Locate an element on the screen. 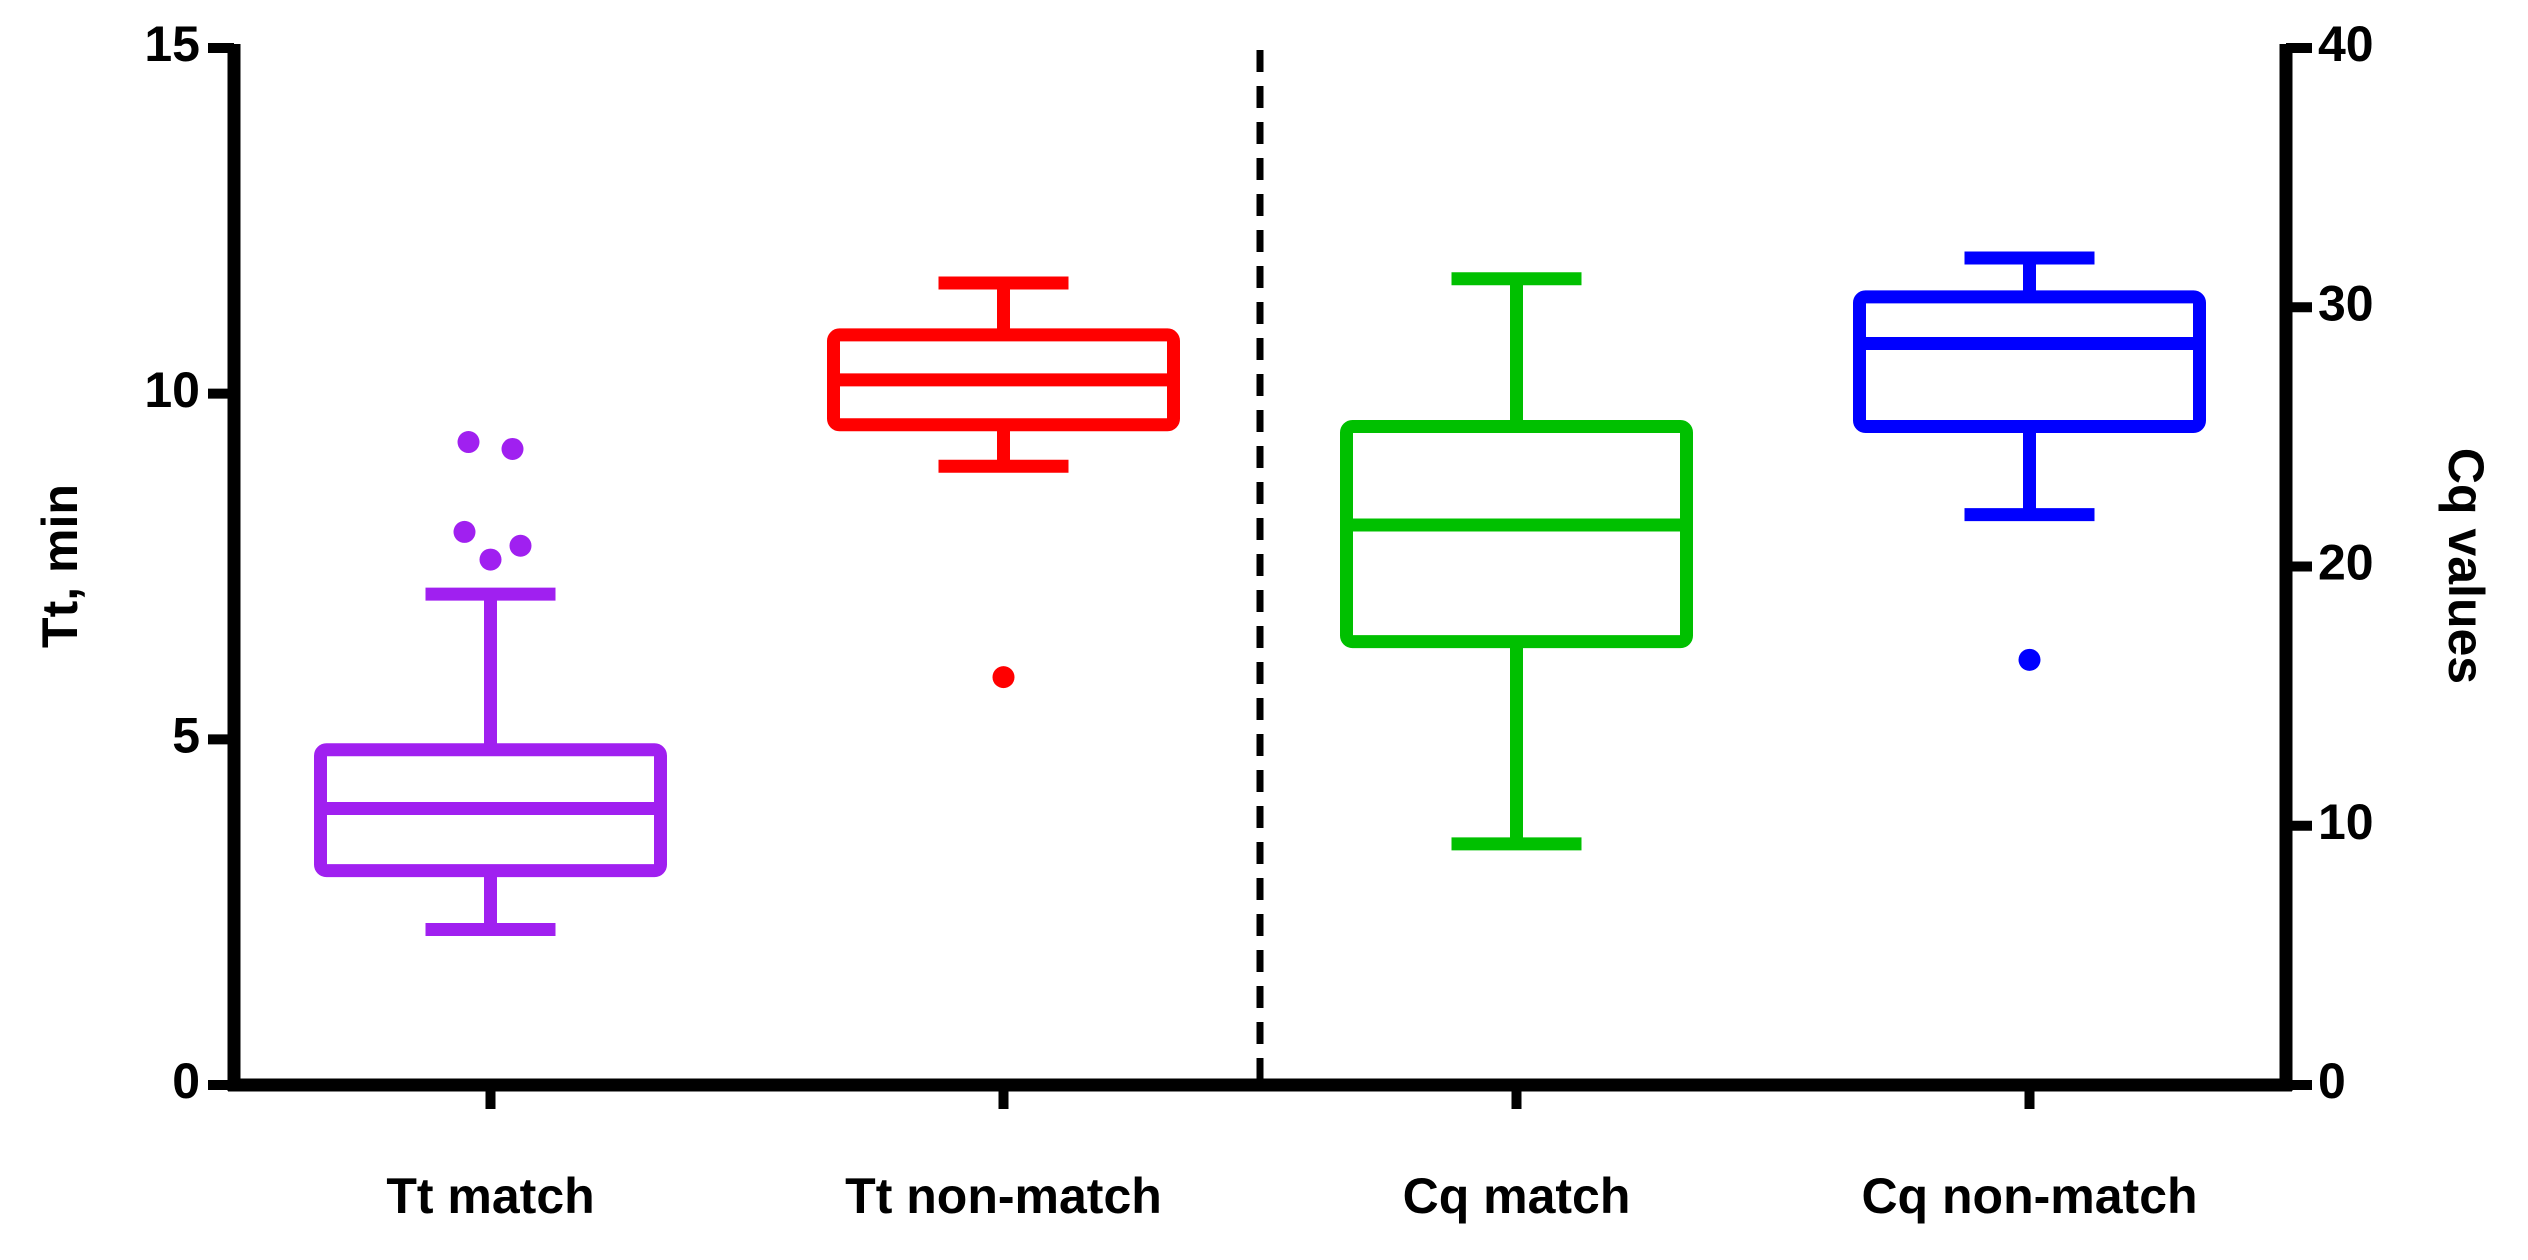 Image resolution: width=2528 pixels, height=1260 pixels. y-tick-label: 15 is located at coordinates (172, 44).